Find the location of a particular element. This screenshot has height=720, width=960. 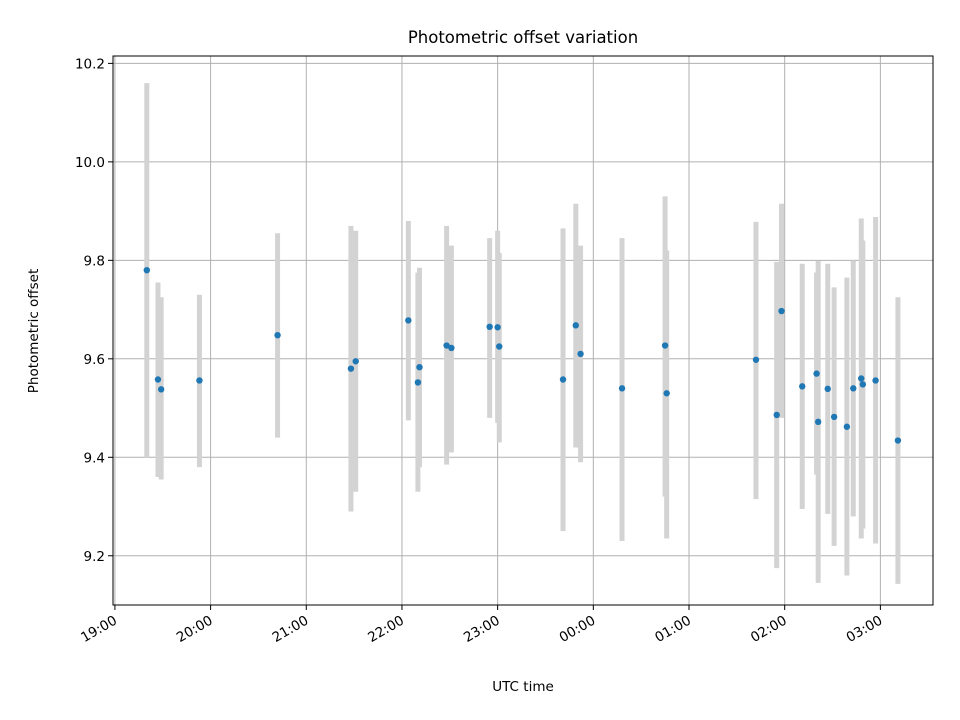

y-tick-label: 9.4 is located at coordinates (94, 458).